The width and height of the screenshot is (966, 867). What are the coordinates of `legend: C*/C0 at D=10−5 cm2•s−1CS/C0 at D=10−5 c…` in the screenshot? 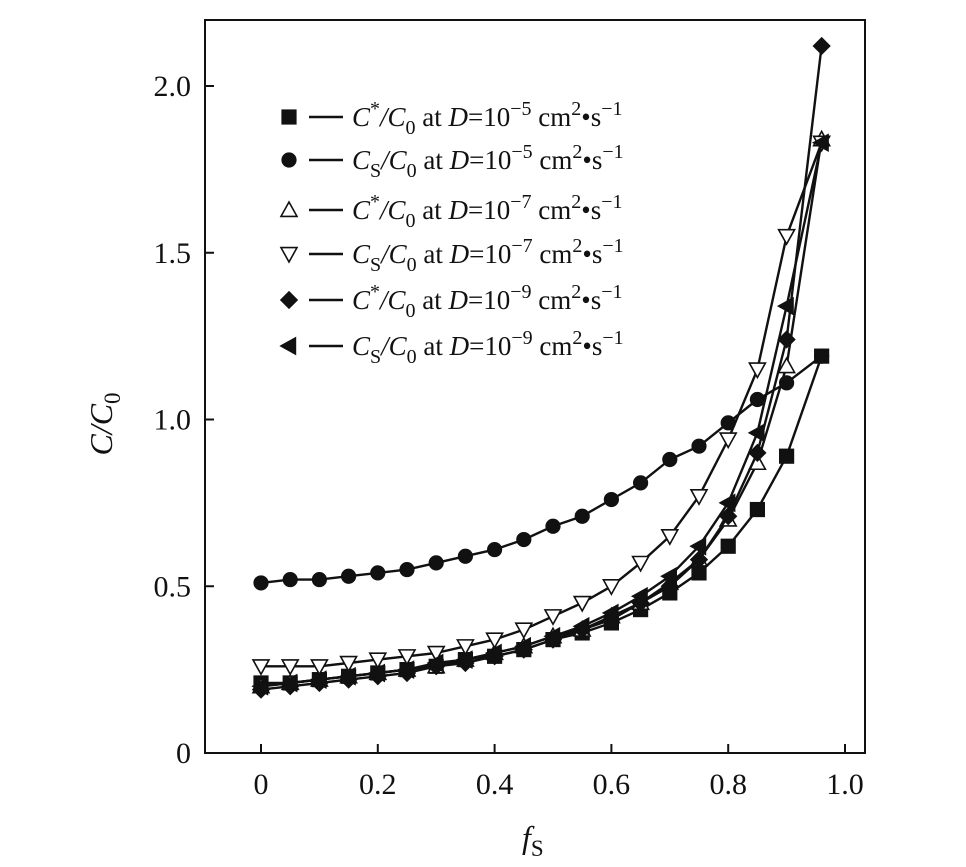 It's located at (451, 233).